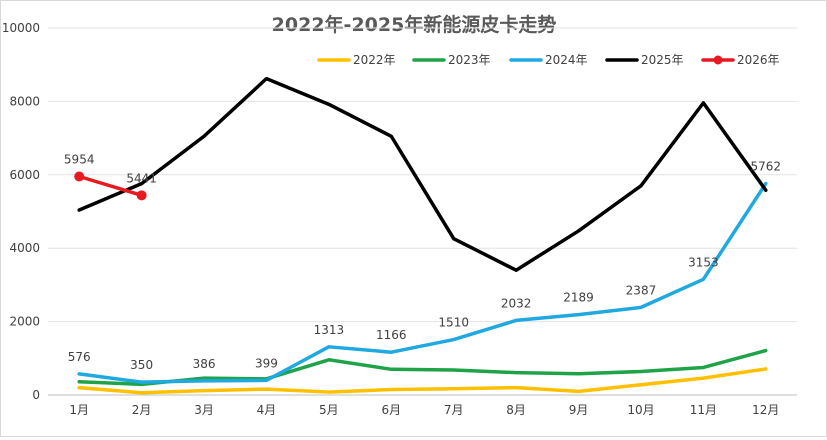  What do you see at coordinates (766, 167) in the screenshot?
I see `data-label: 5762` at bounding box center [766, 167].